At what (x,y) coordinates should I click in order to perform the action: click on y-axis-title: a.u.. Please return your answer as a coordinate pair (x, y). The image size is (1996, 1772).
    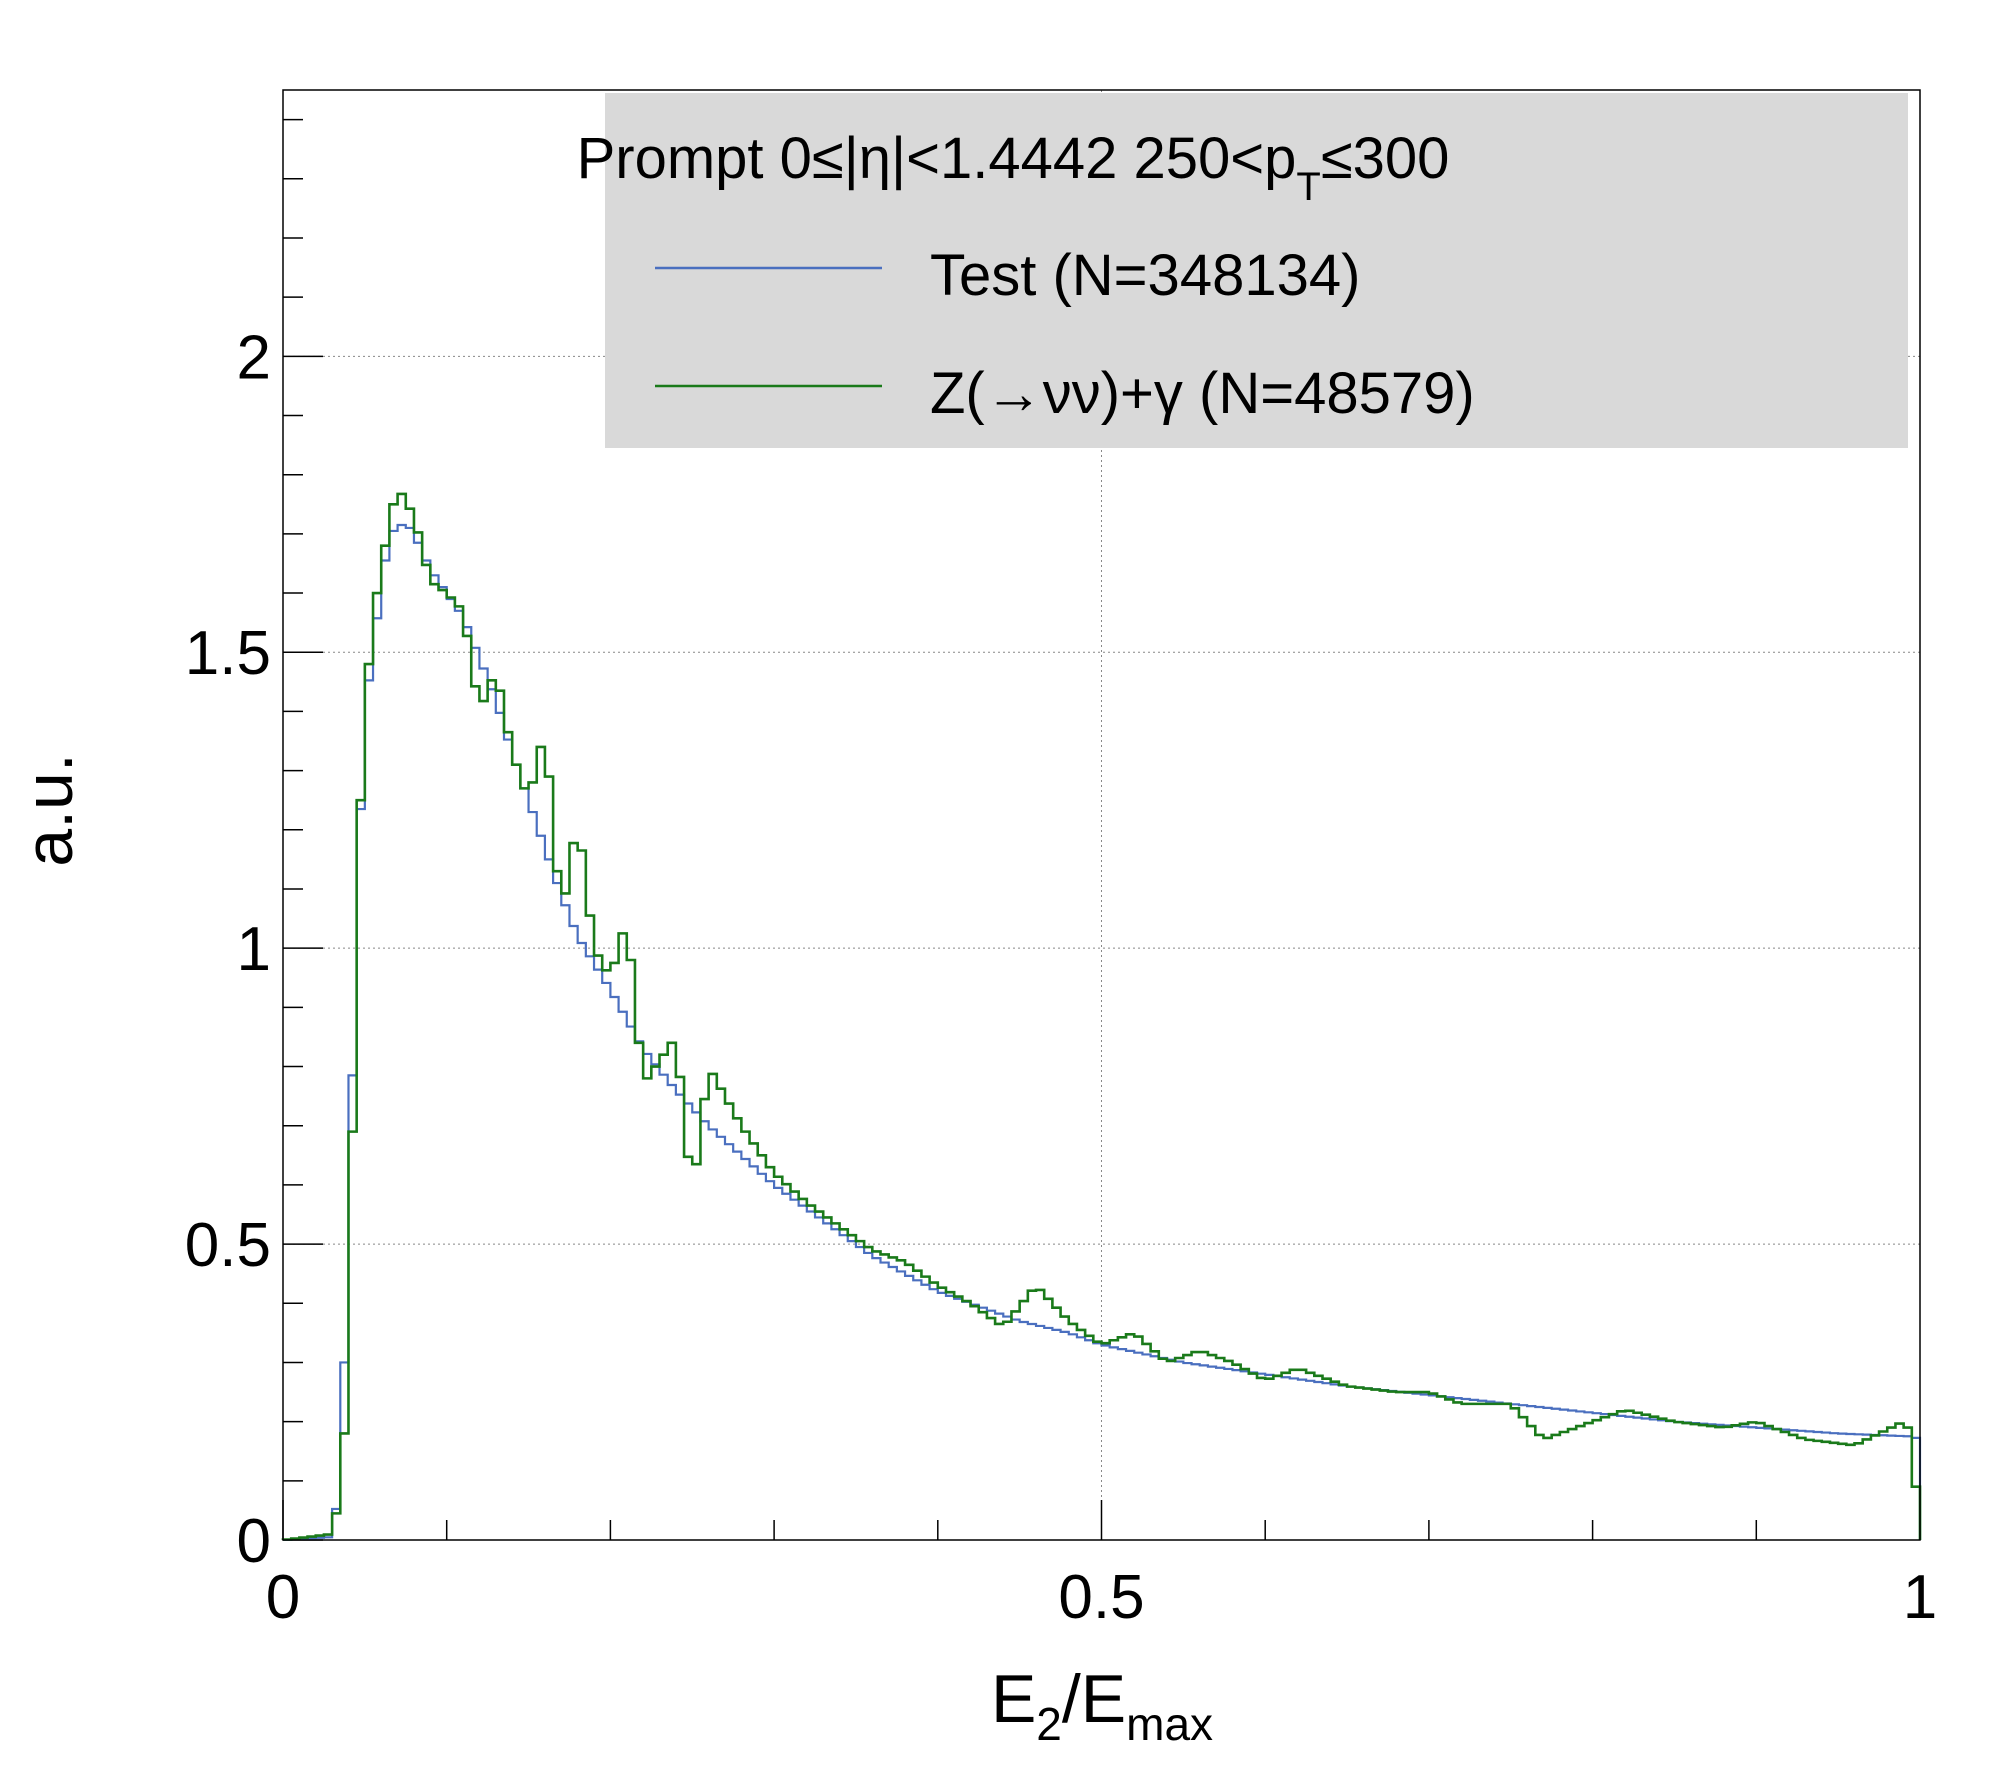
    Looking at the image, I should click on (49, 809).